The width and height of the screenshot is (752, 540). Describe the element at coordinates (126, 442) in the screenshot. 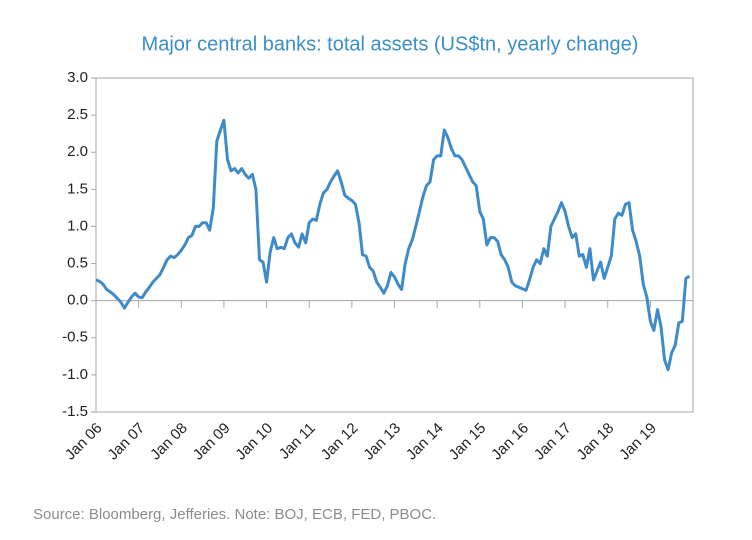

I see `x-tick-label: Jan 07` at that location.